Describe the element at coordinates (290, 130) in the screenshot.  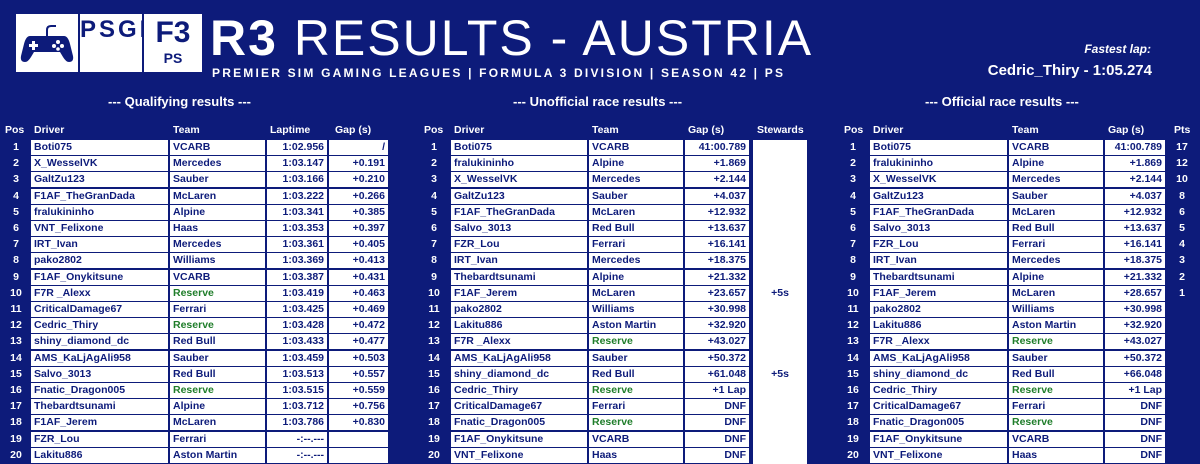
I see `col-laptime: Laptime` at that location.